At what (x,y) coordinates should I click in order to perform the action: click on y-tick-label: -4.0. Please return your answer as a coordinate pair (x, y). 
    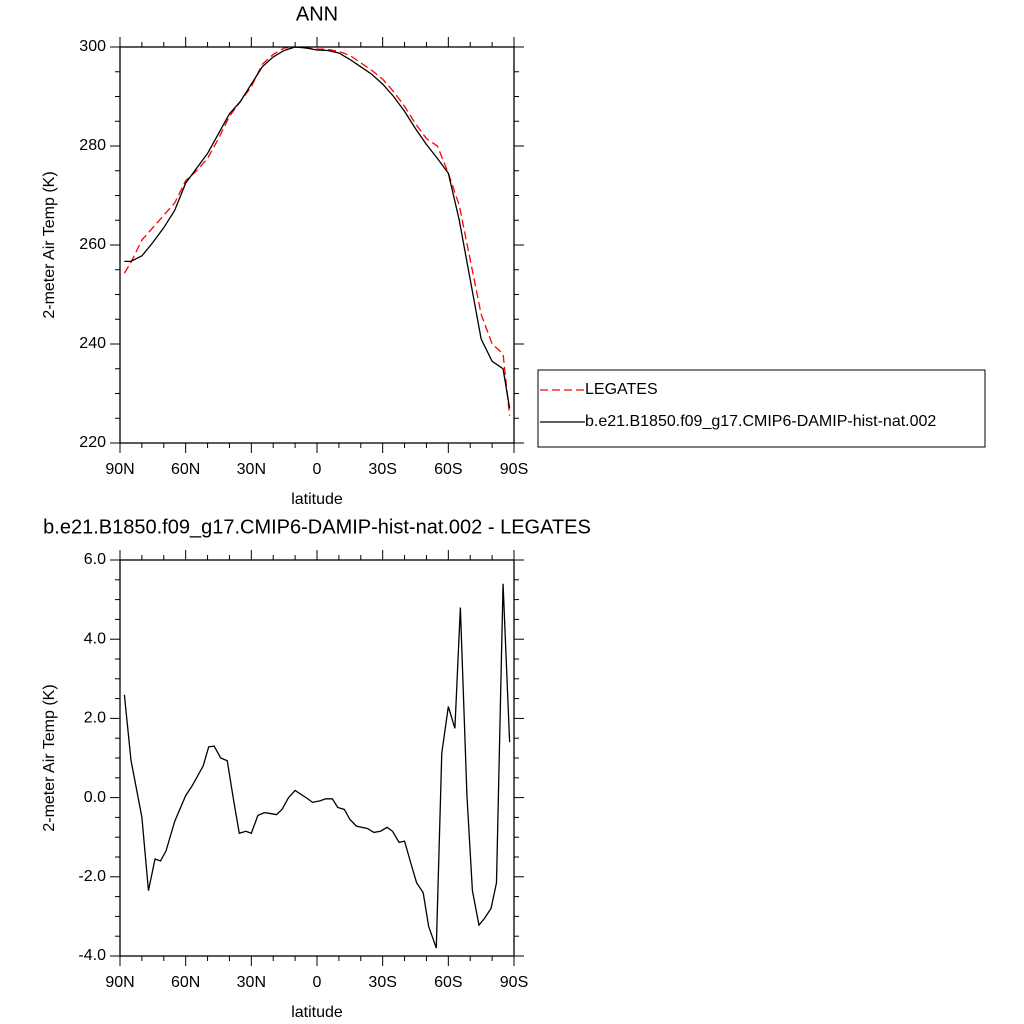
    Looking at the image, I should click on (92, 955).